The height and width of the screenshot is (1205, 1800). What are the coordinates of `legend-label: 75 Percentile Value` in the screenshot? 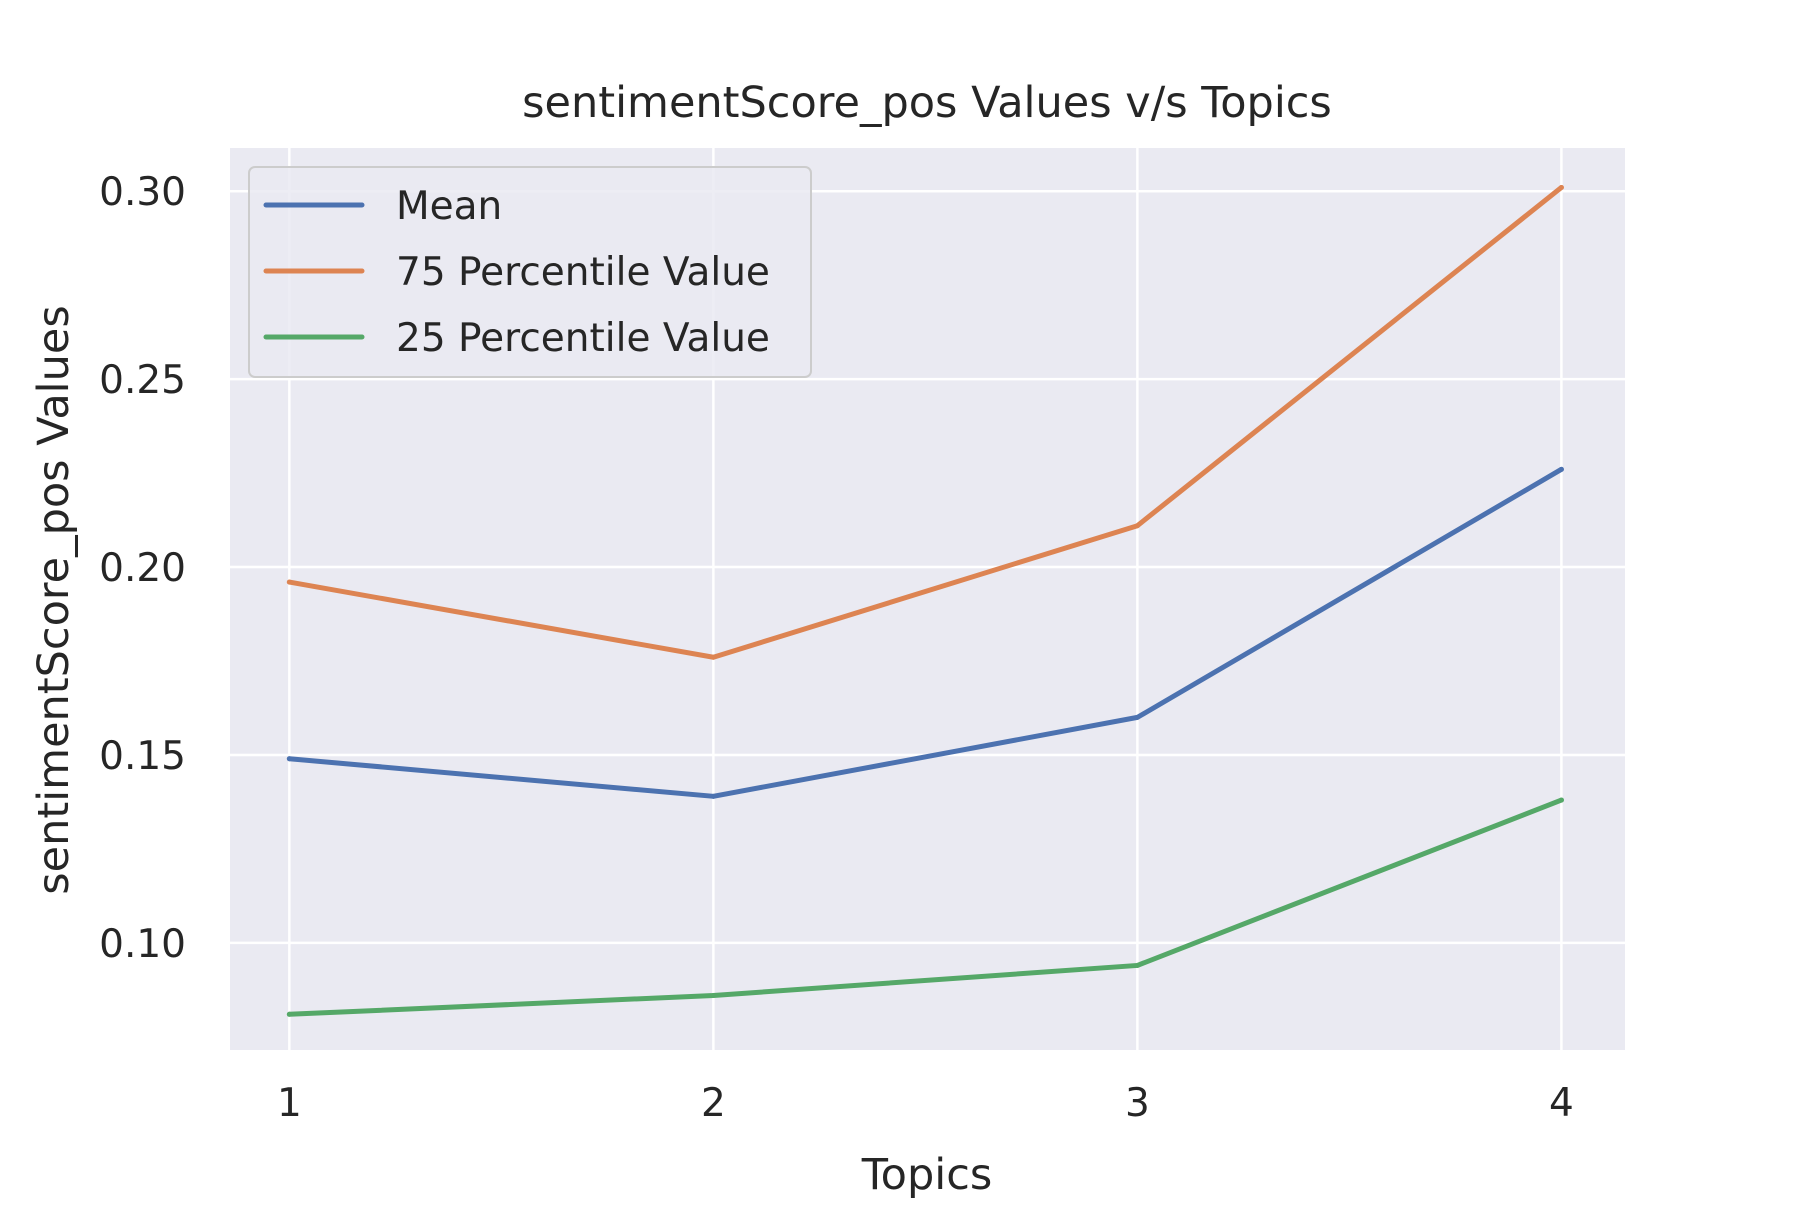 It's located at (583, 272).